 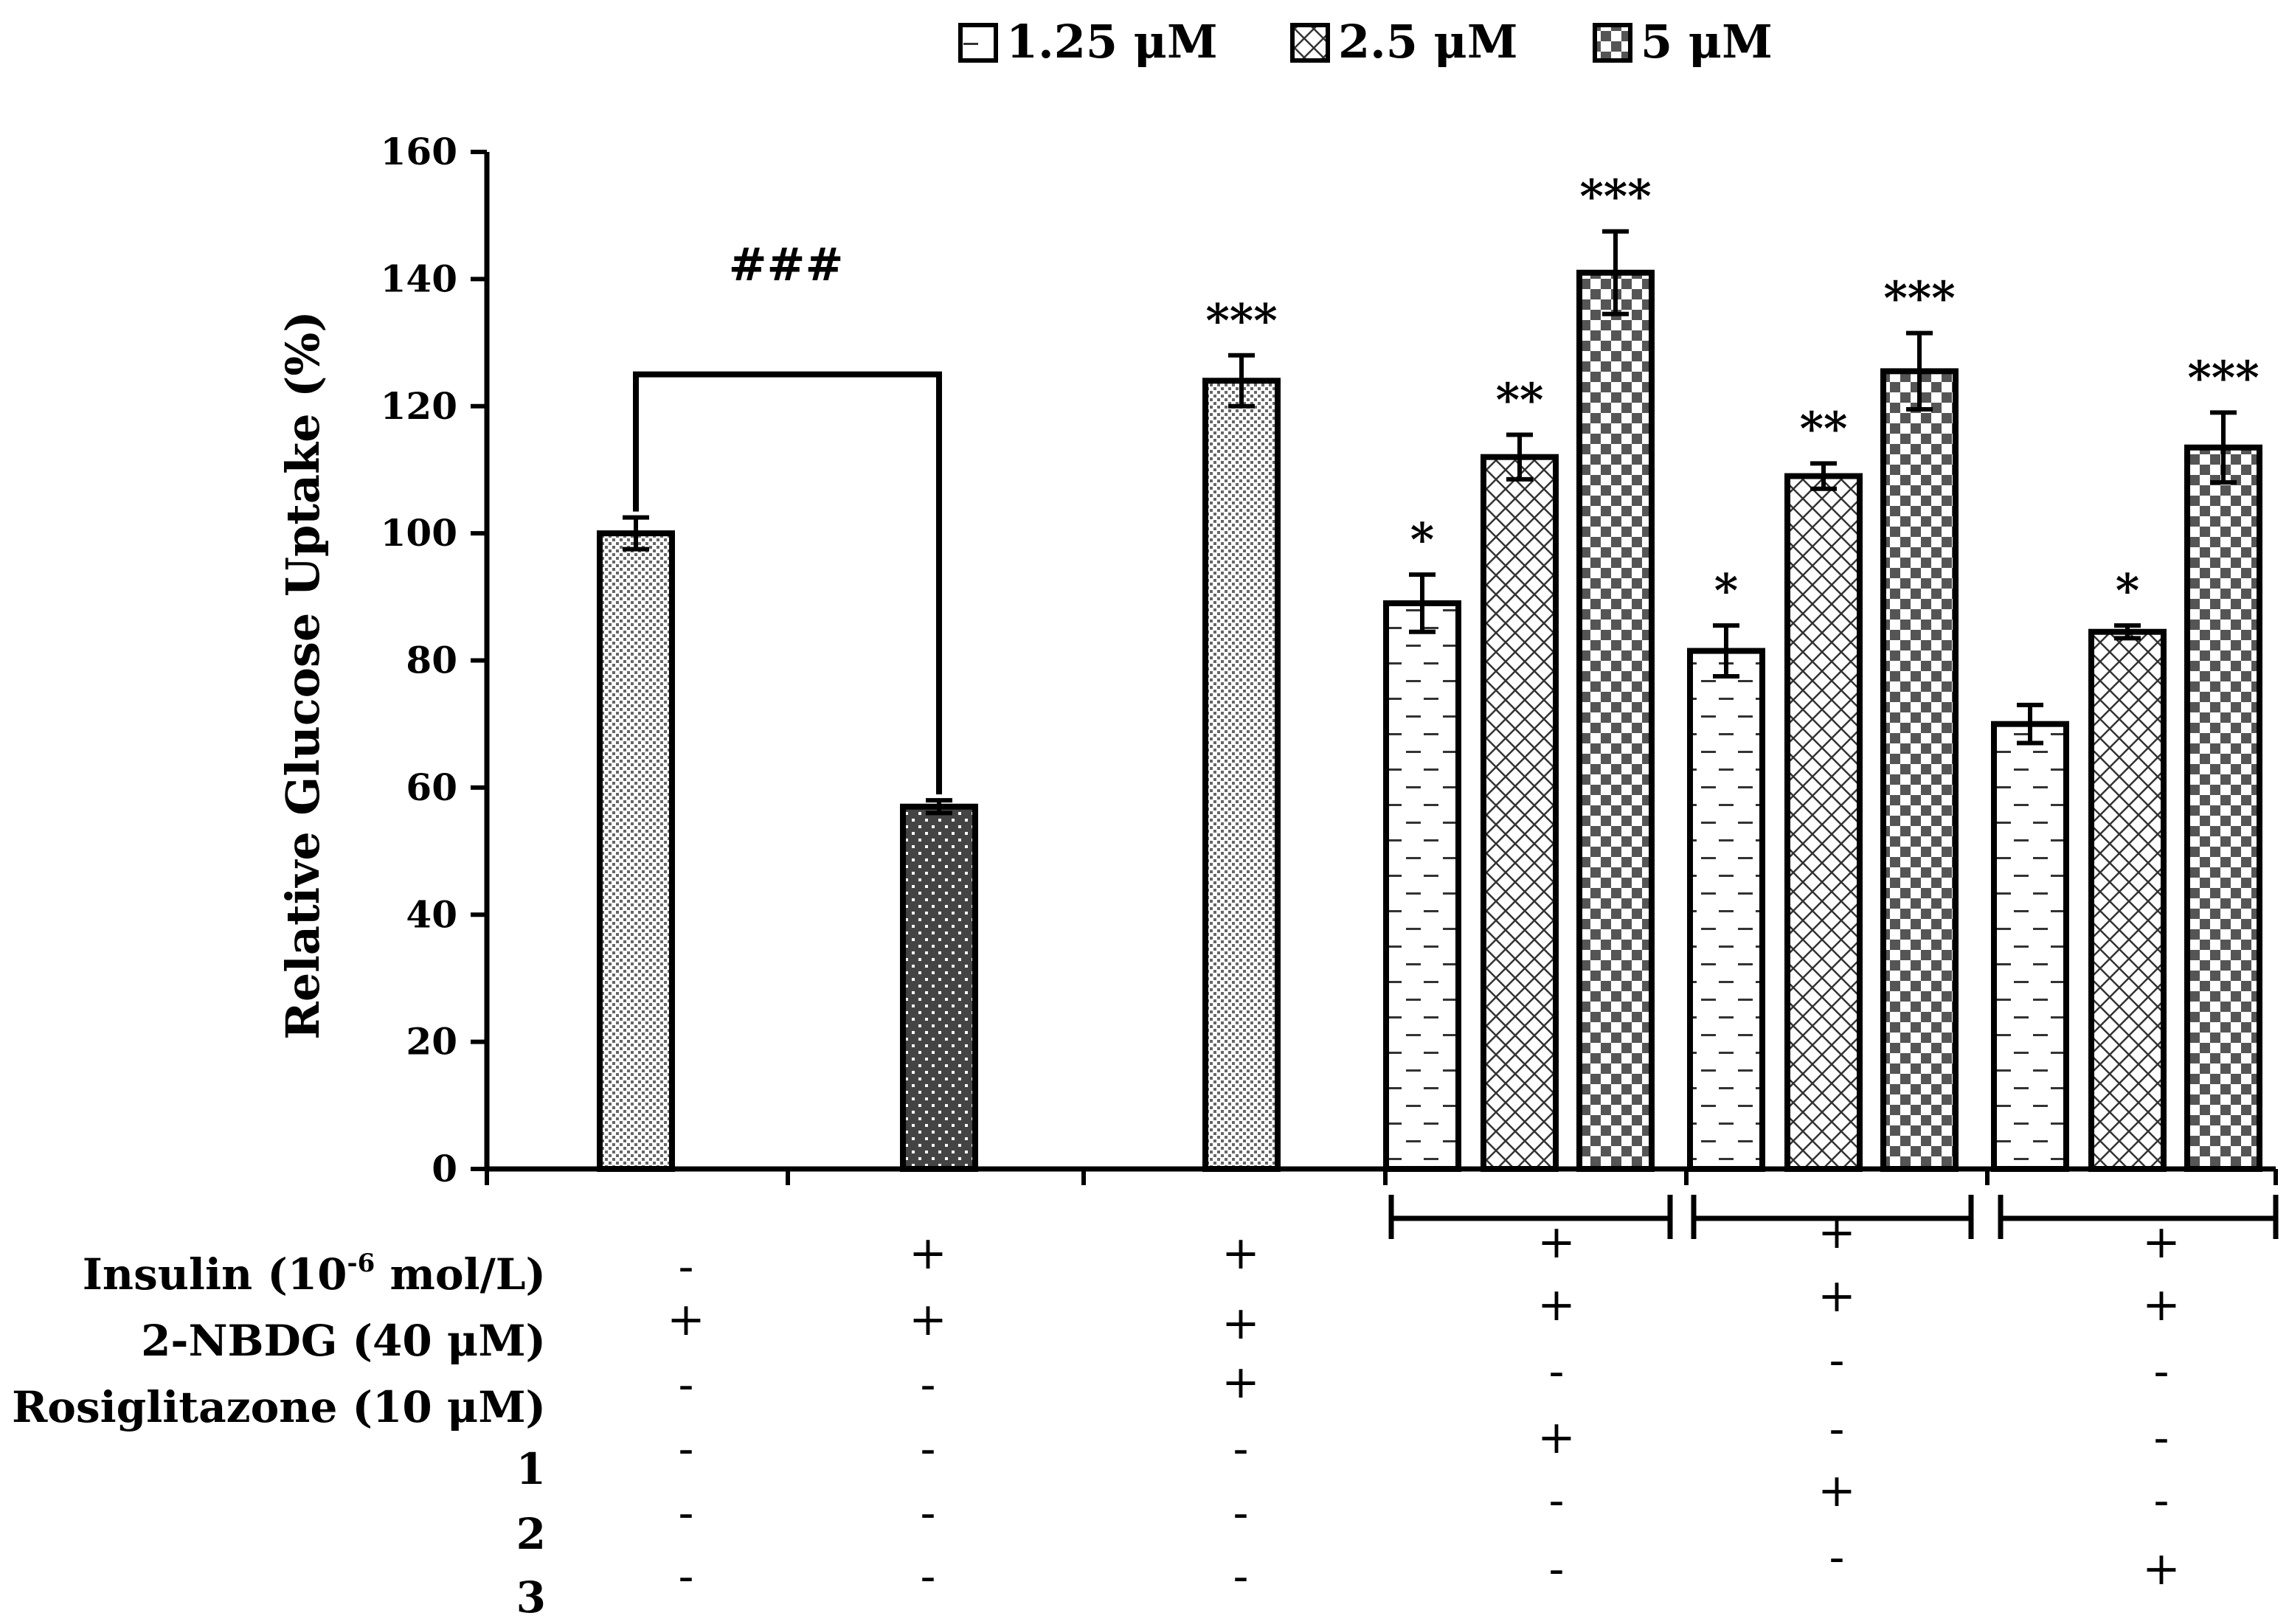 What do you see at coordinates (531, 1534) in the screenshot?
I see `condition-row-label: 2` at bounding box center [531, 1534].